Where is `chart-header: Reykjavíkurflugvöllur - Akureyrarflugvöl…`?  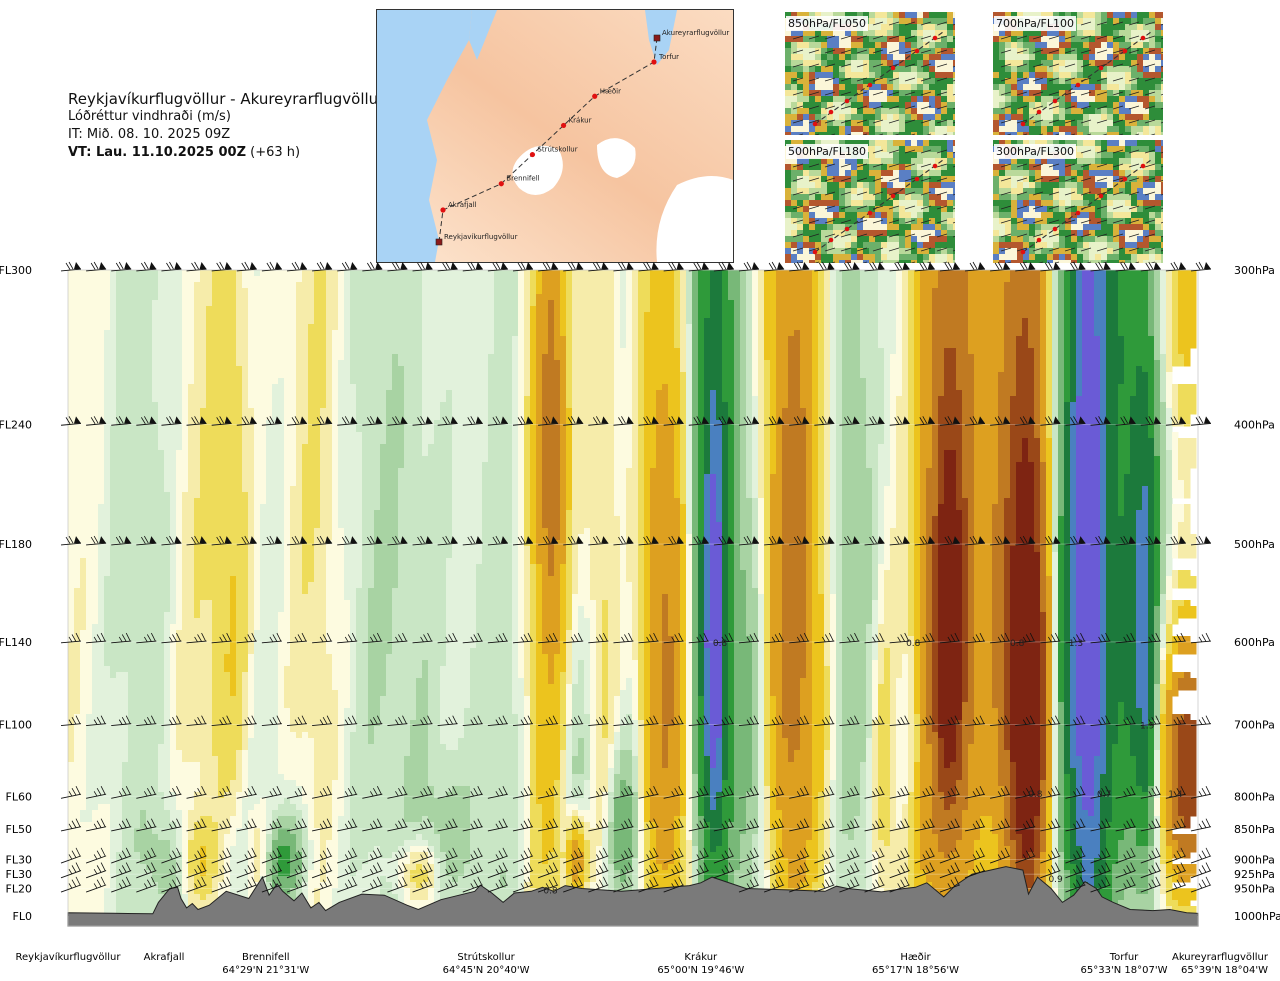 chart-header: Reykjavíkurflugvöllur - Akureyrarflugvöl… is located at coordinates (226, 126).